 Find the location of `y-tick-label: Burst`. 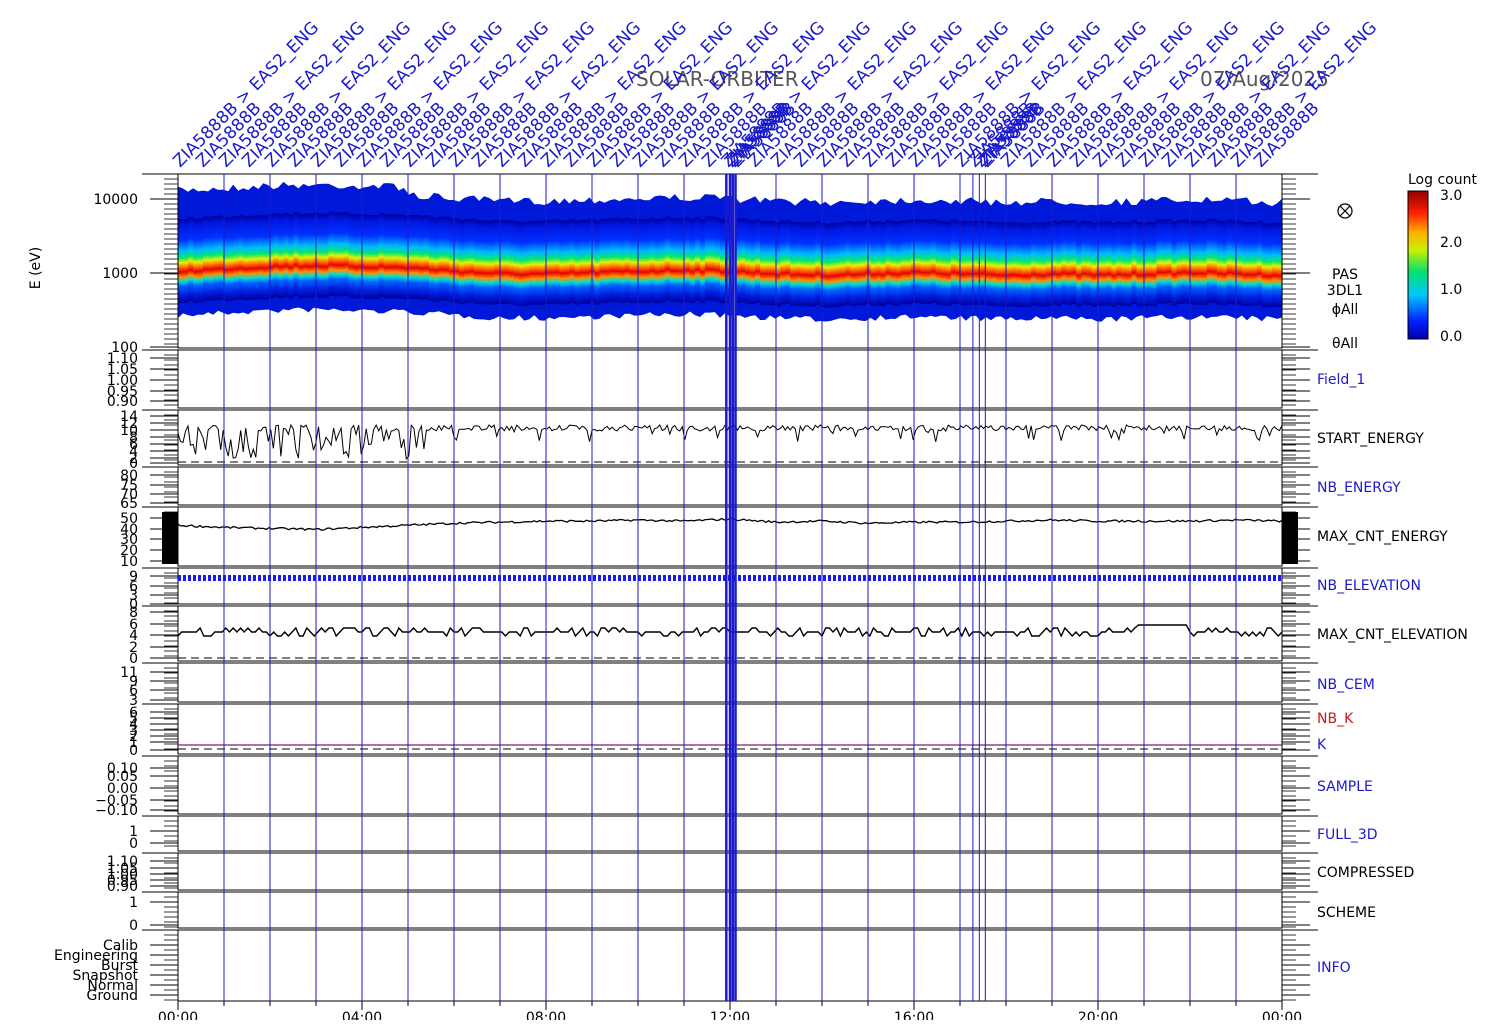

y-tick-label: Burst is located at coordinates (120, 966).